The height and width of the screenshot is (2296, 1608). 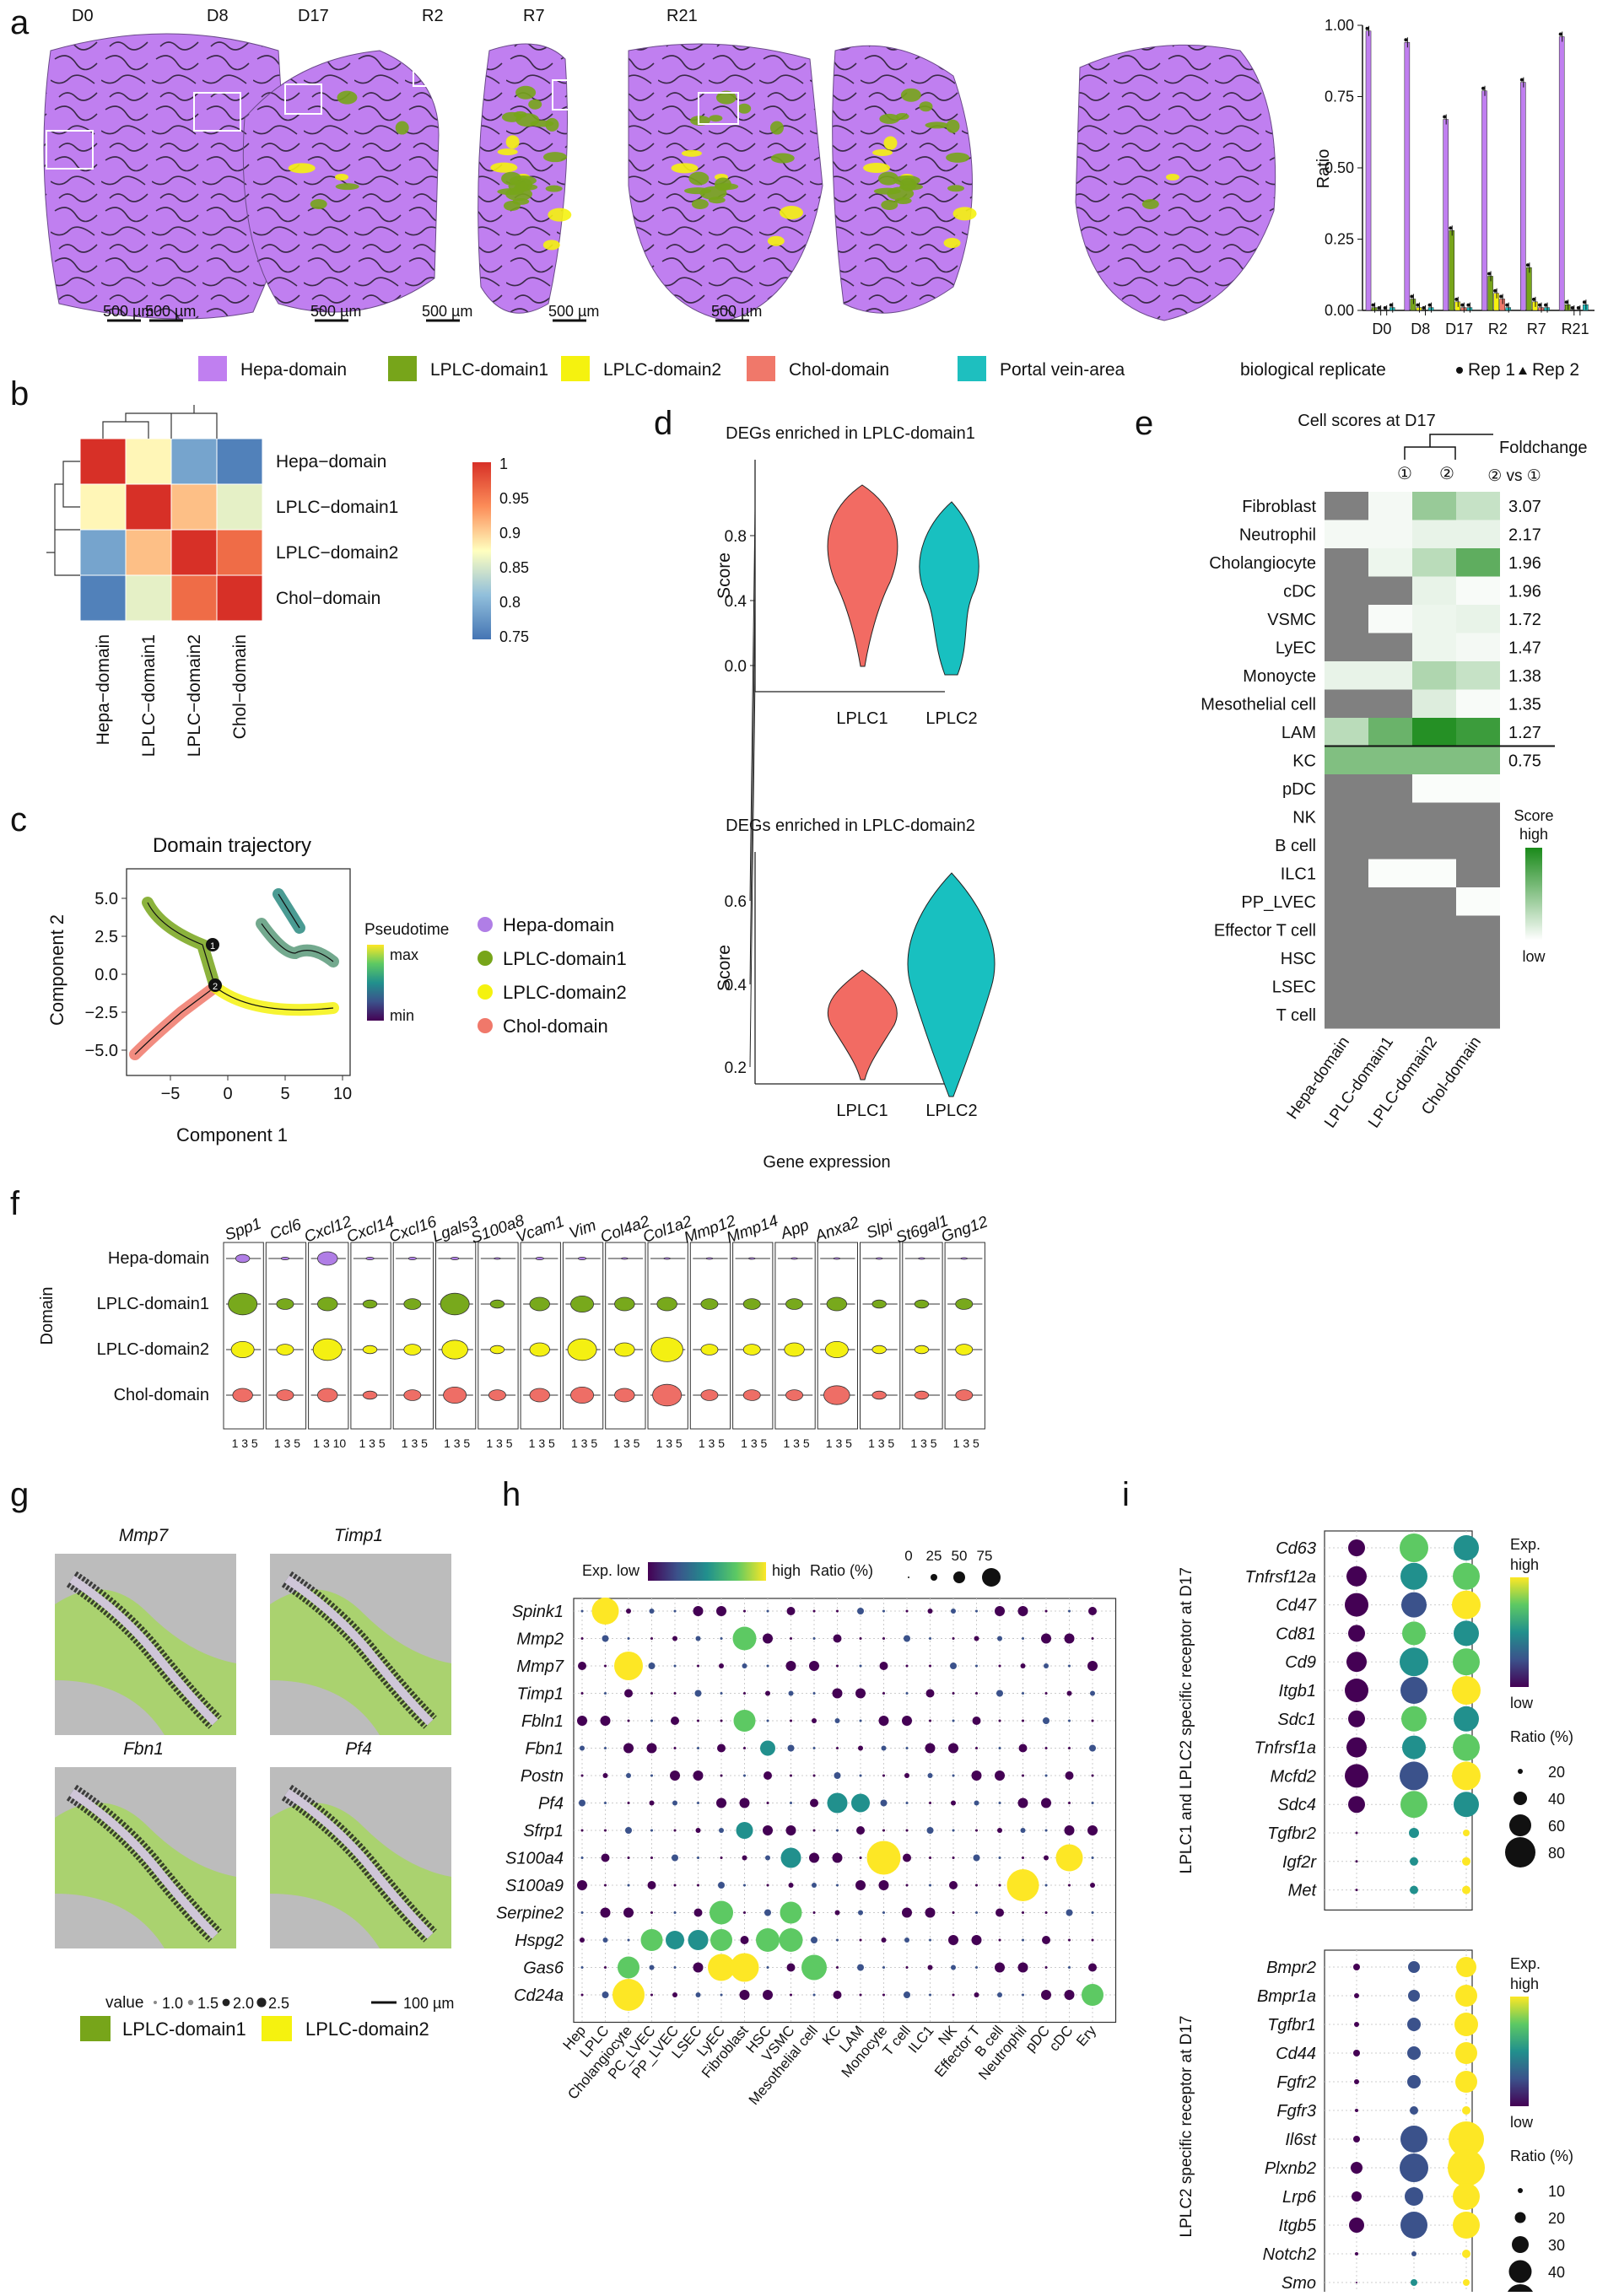 What do you see at coordinates (1448, 447) in the screenshot?
I see `foldchange-bracket` at bounding box center [1448, 447].